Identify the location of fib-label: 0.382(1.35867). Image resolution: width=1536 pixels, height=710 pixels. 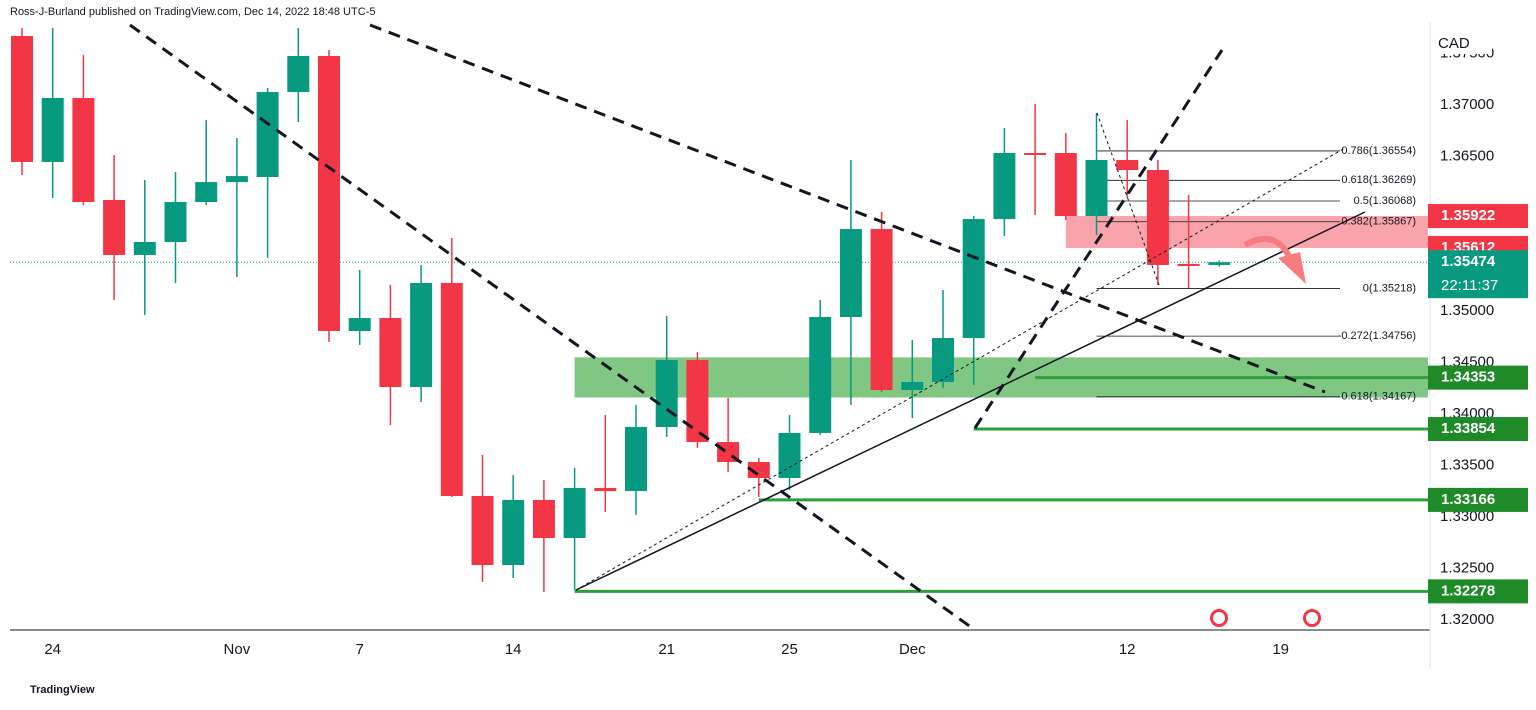
(1378, 222).